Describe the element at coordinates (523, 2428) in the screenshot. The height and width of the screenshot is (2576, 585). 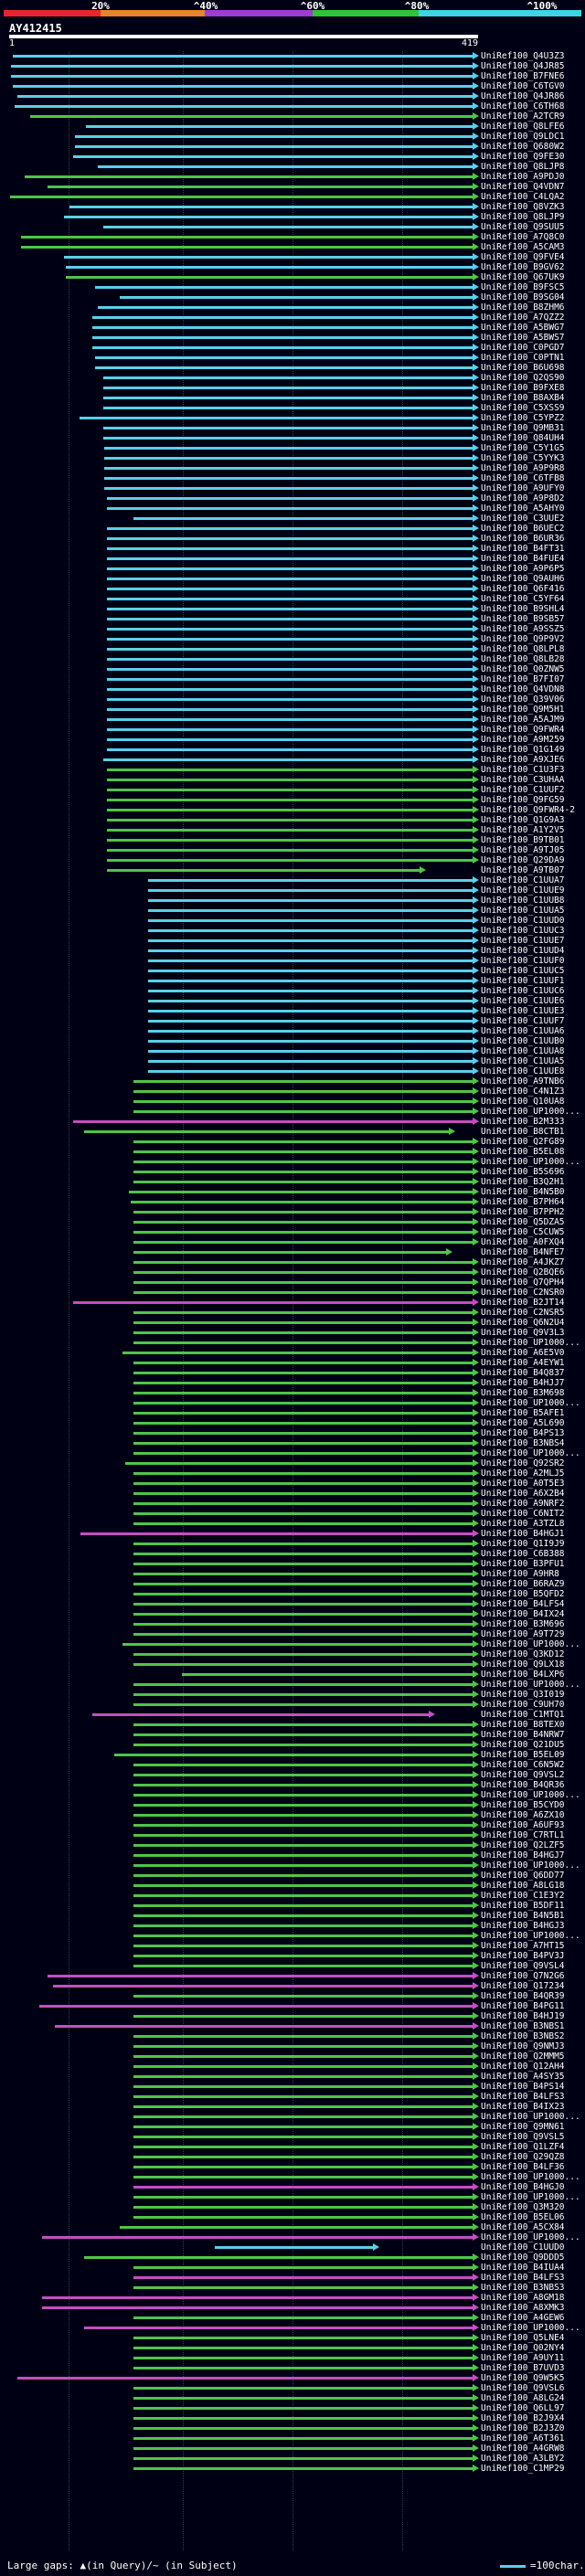
I see `hit-label: UniRef100_B2J3Z0` at that location.